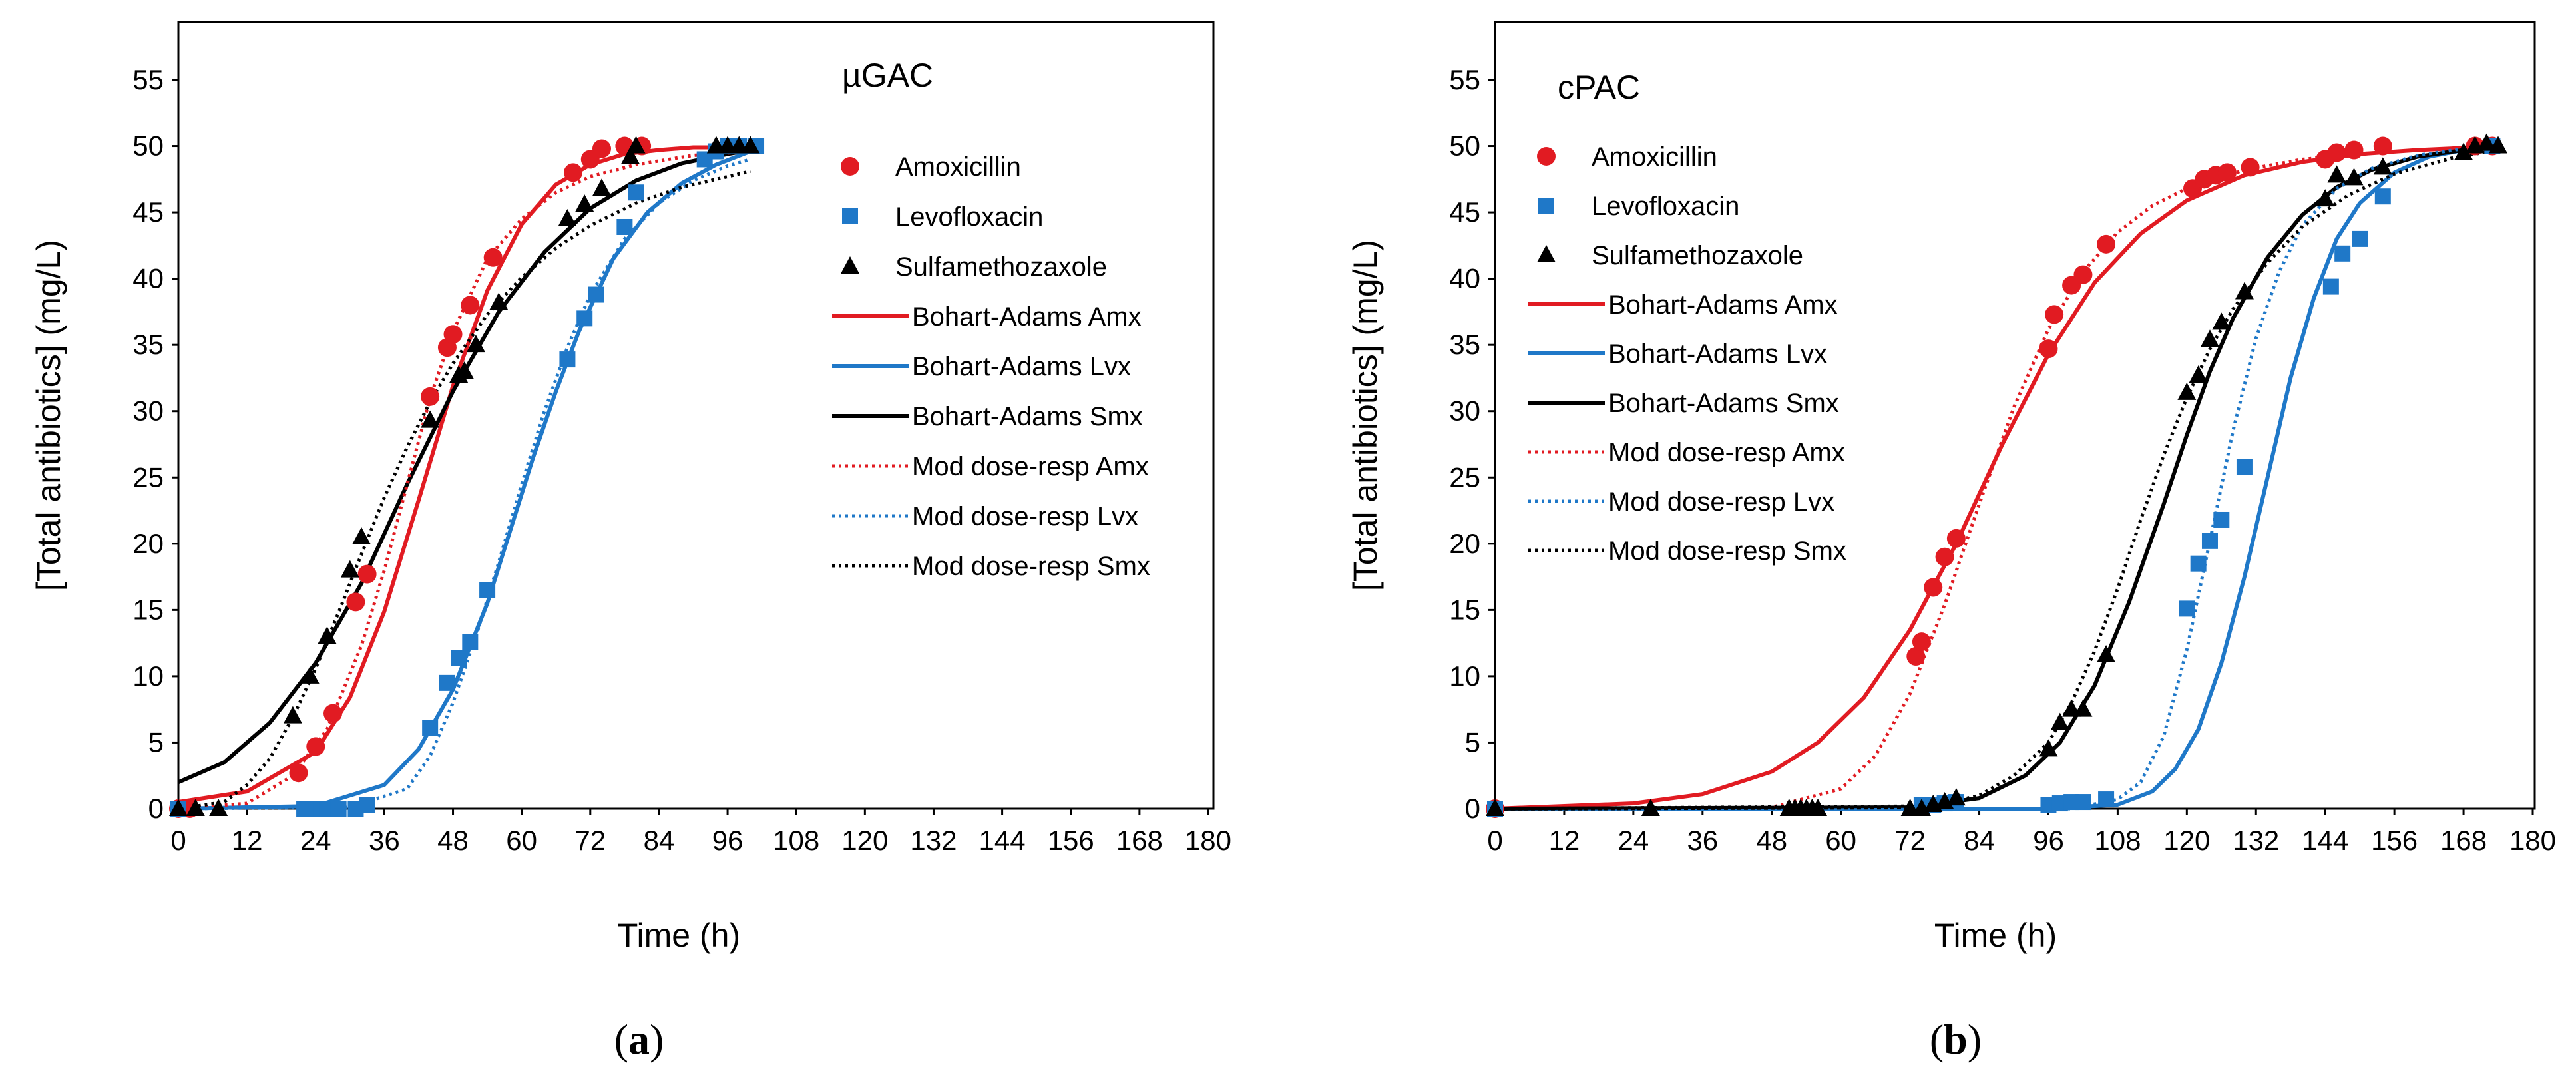 This screenshot has height=1087, width=2576. I want to click on fit-lines-a, so click(464, 477).